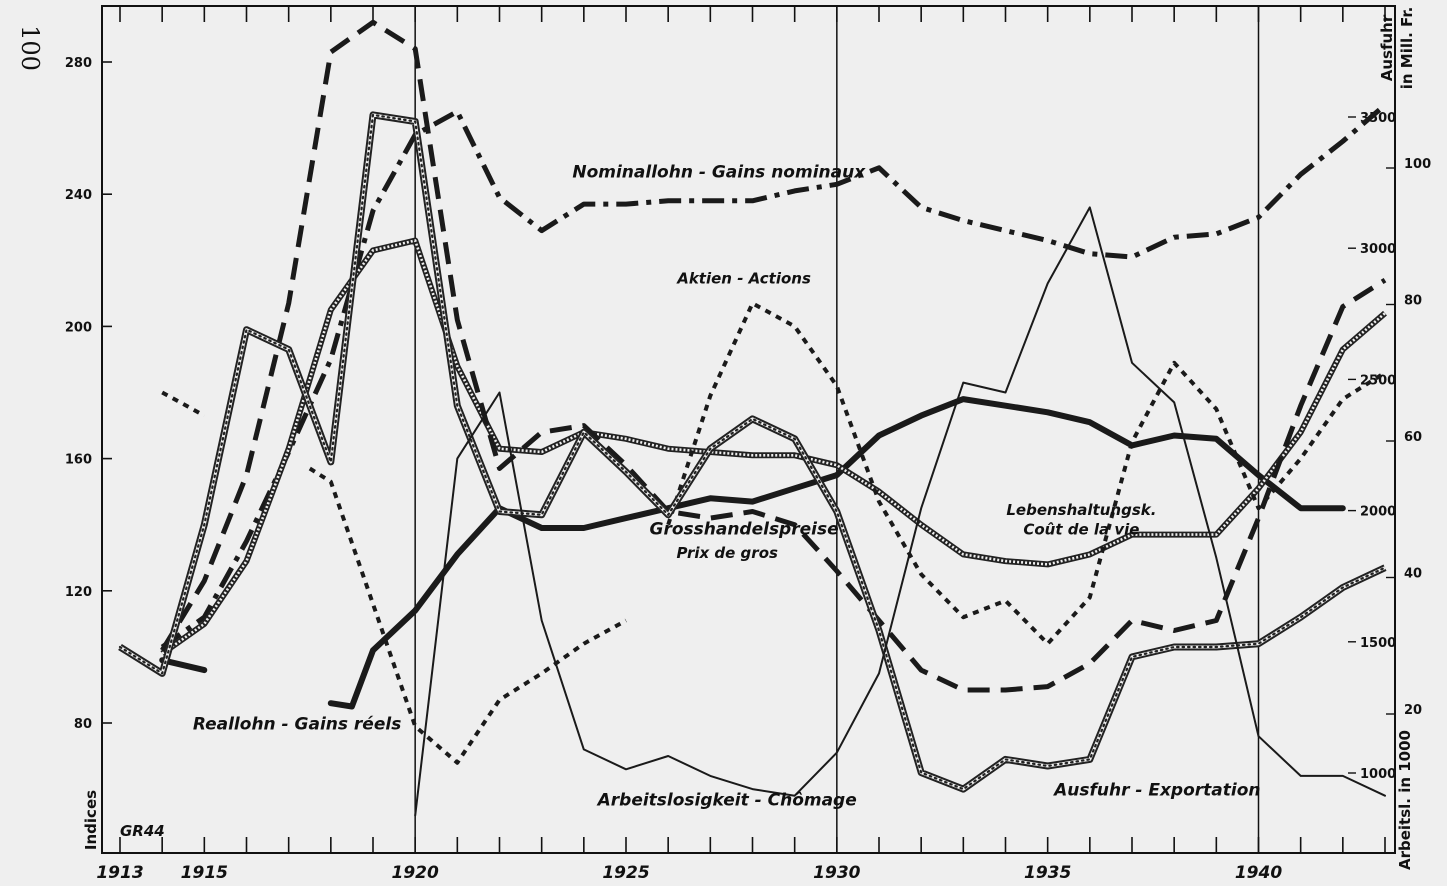  I want to click on annotation-lebenshaltungsk: Lebenshaltungsk., so click(1081, 510).